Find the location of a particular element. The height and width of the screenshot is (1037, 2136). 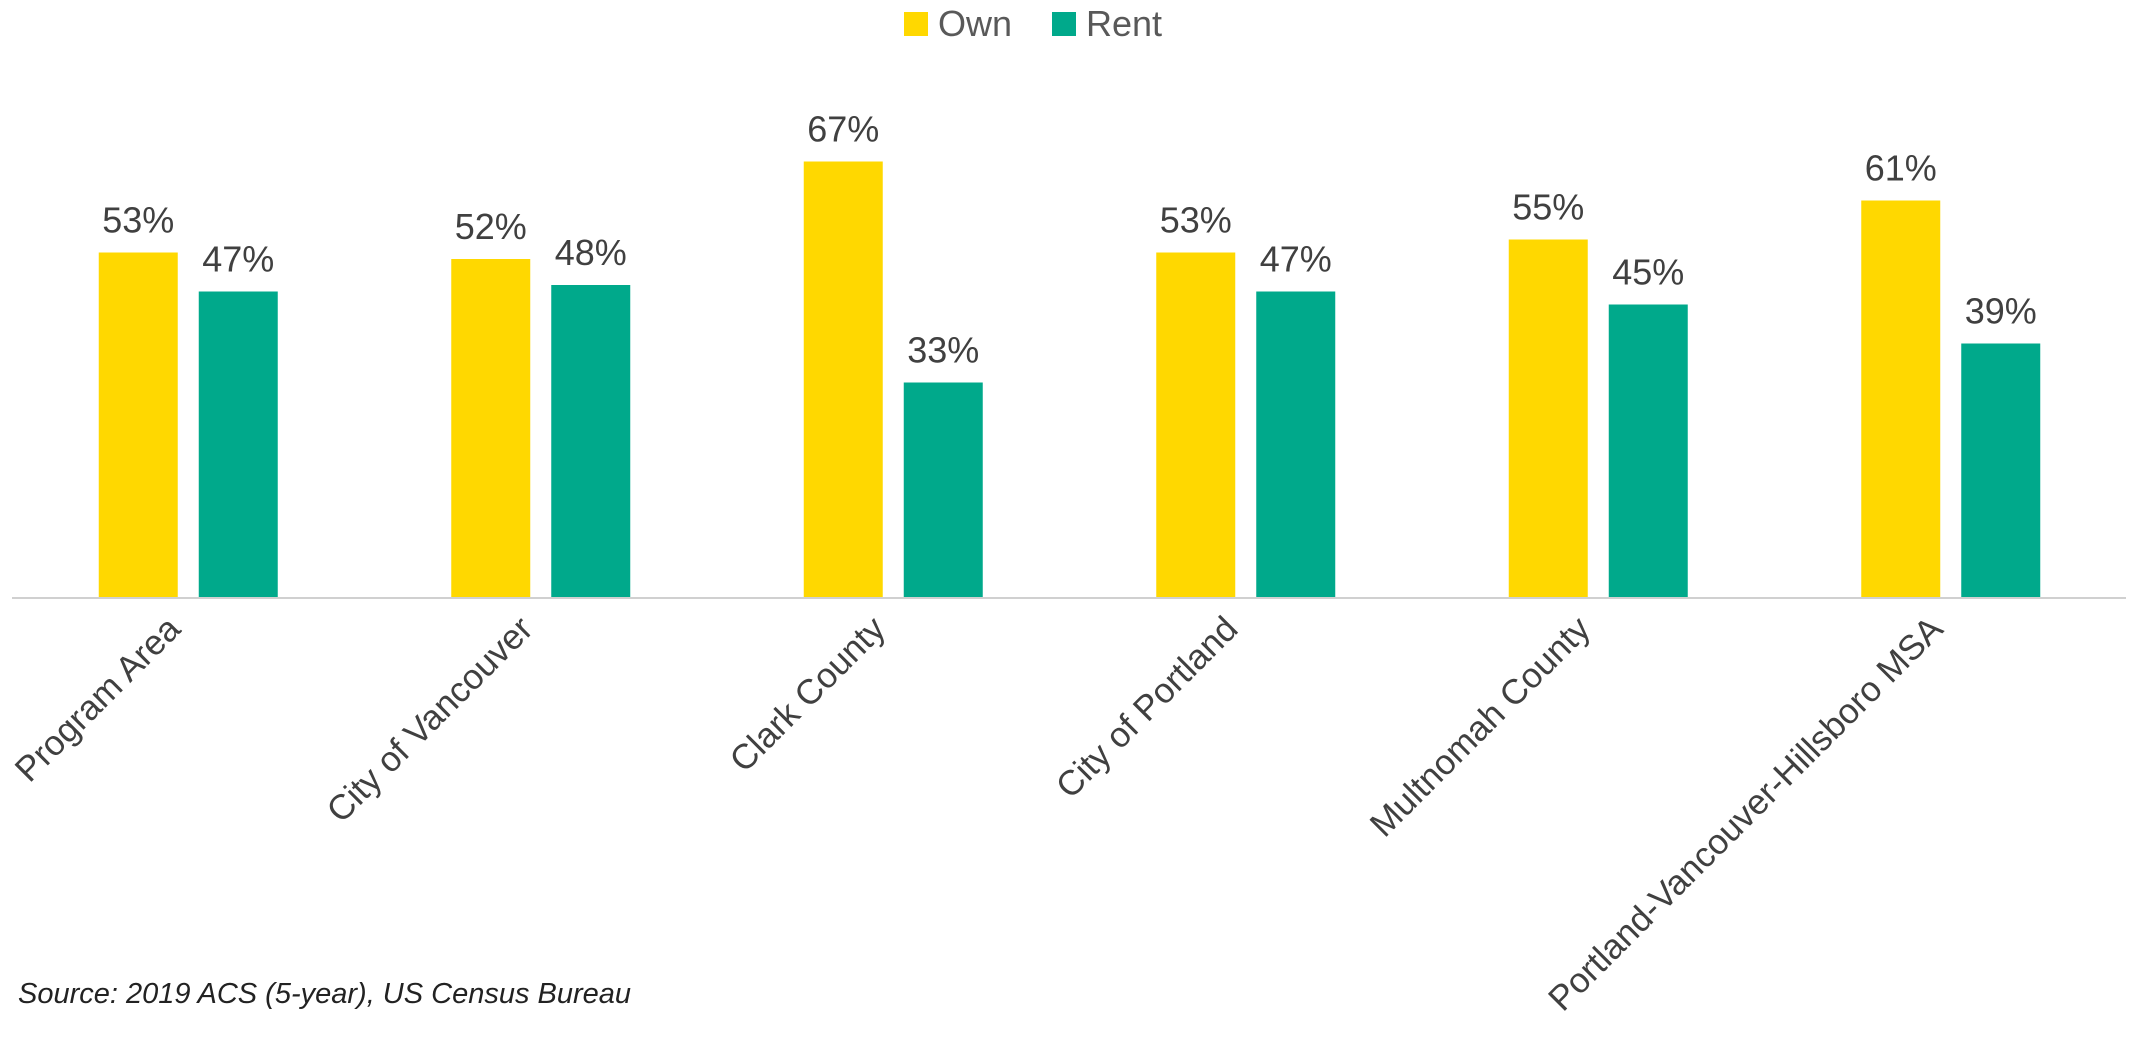

x-tick-label-6: Portland-Vancouver-Hillsboro MSA is located at coordinates (1746, 814).